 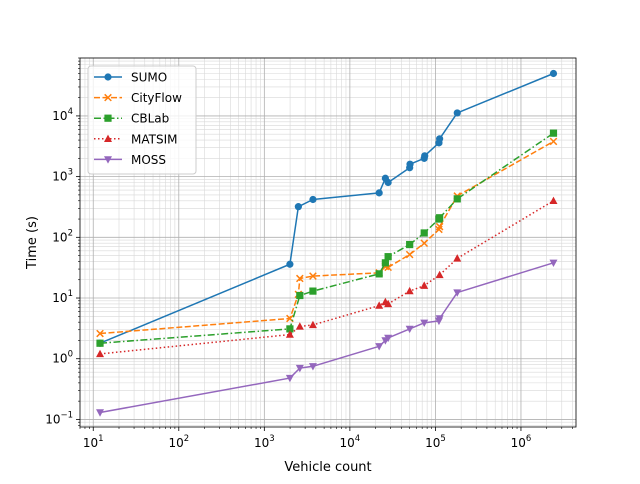 What do you see at coordinates (130, 78) in the screenshot?
I see `legend-item-sumo: SUMO` at bounding box center [130, 78].